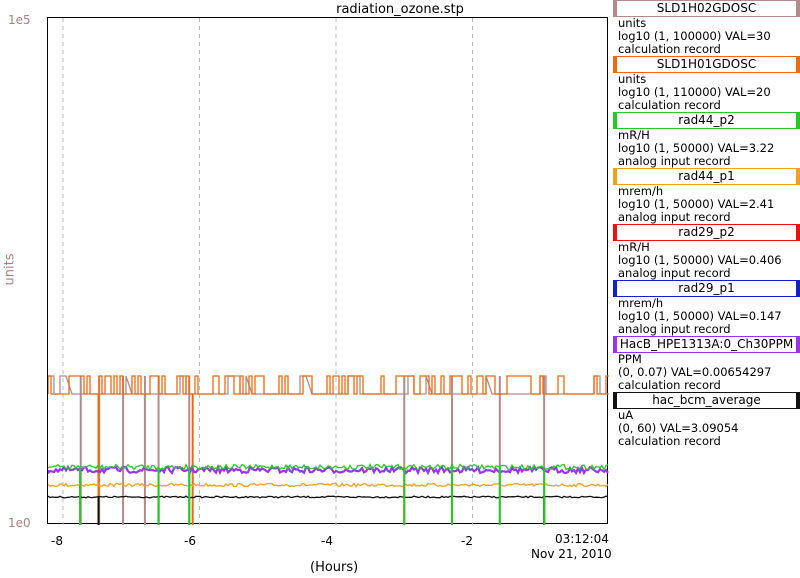  What do you see at coordinates (706, 176) in the screenshot?
I see `legend-pv-name: rad44_p1` at bounding box center [706, 176].